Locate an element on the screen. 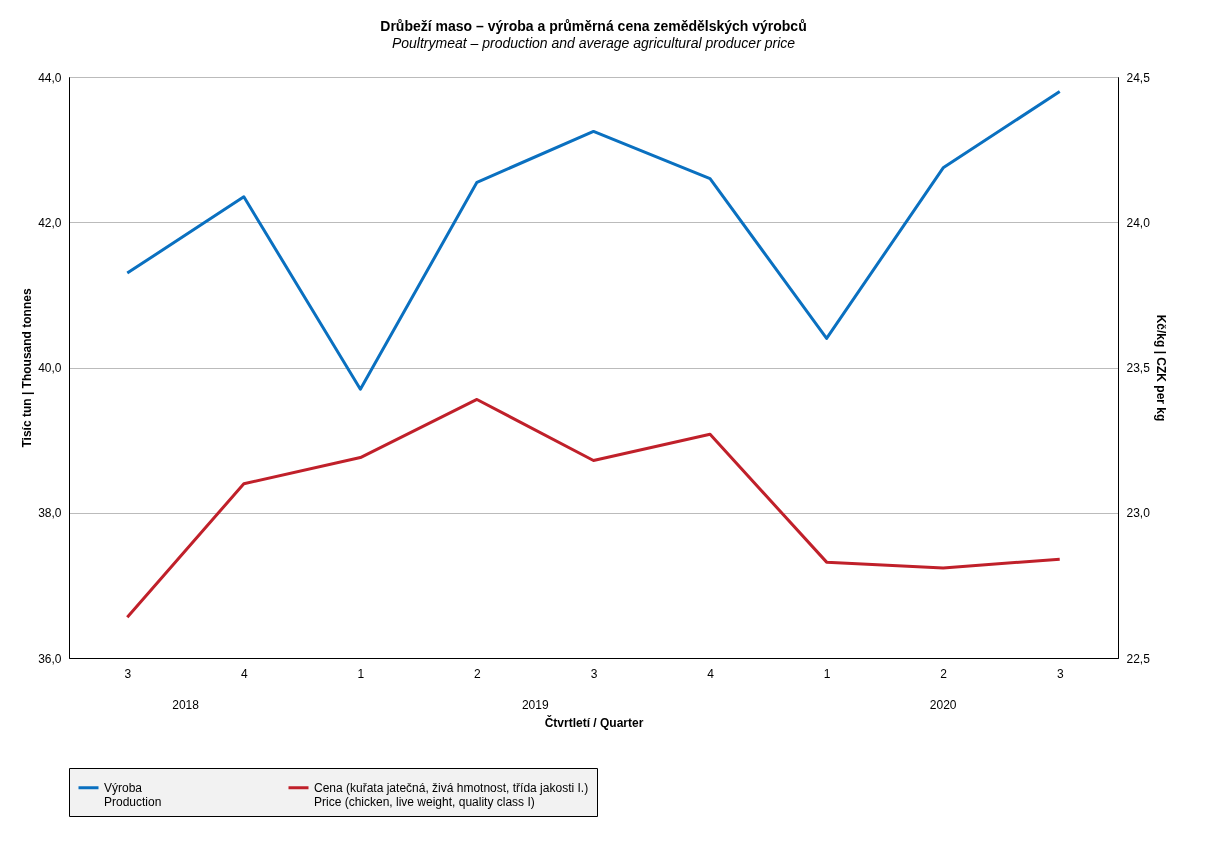  y-tick-label: 40,0 is located at coordinates (50, 368).